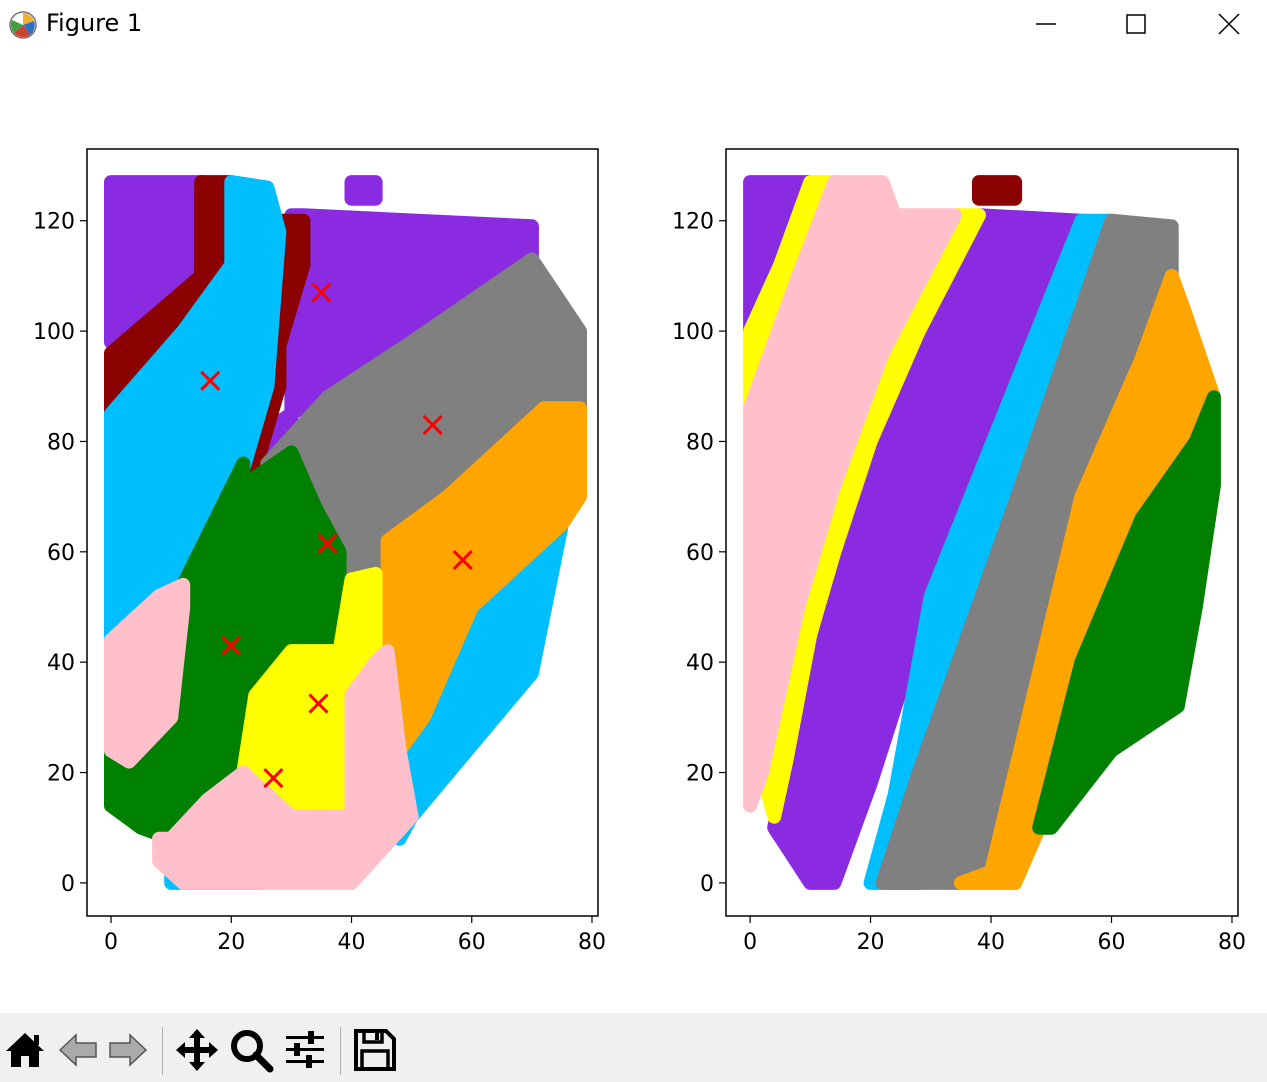  What do you see at coordinates (94, 23) in the screenshot?
I see `window-title: Figure 1` at bounding box center [94, 23].